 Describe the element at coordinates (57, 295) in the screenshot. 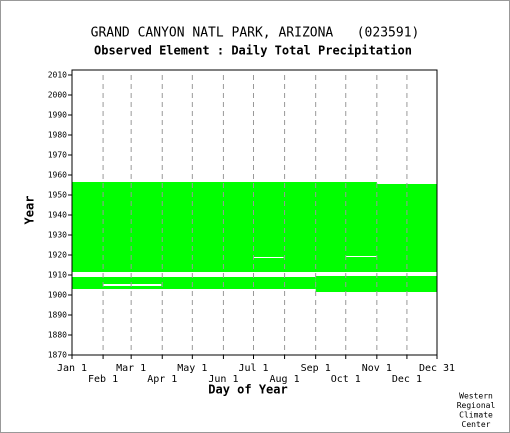

I see `y-tick-label: 1900` at that location.